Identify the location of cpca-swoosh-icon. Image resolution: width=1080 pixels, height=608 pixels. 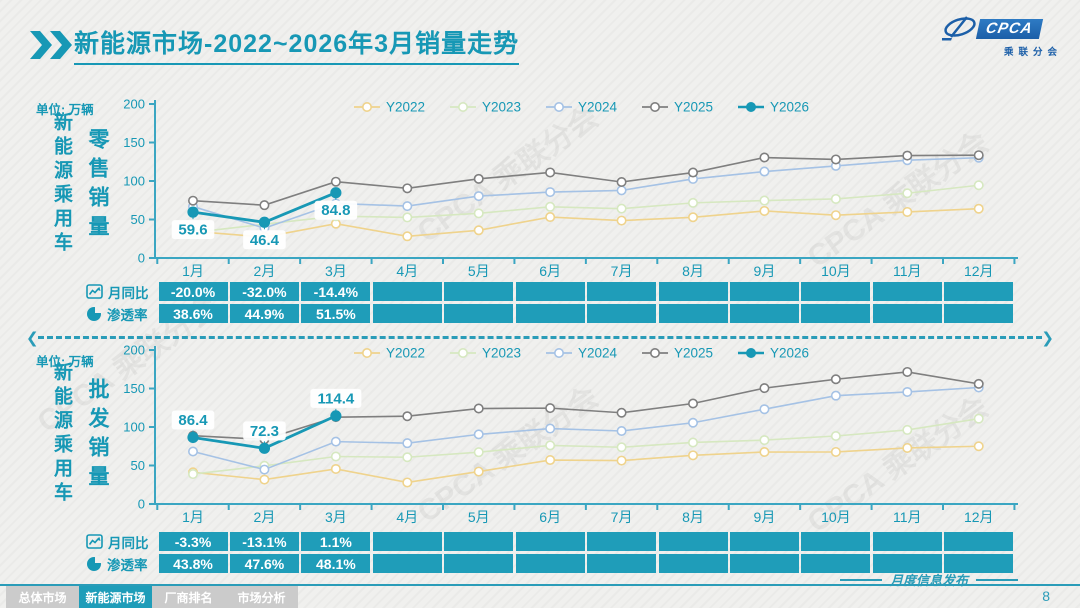
(959, 28).